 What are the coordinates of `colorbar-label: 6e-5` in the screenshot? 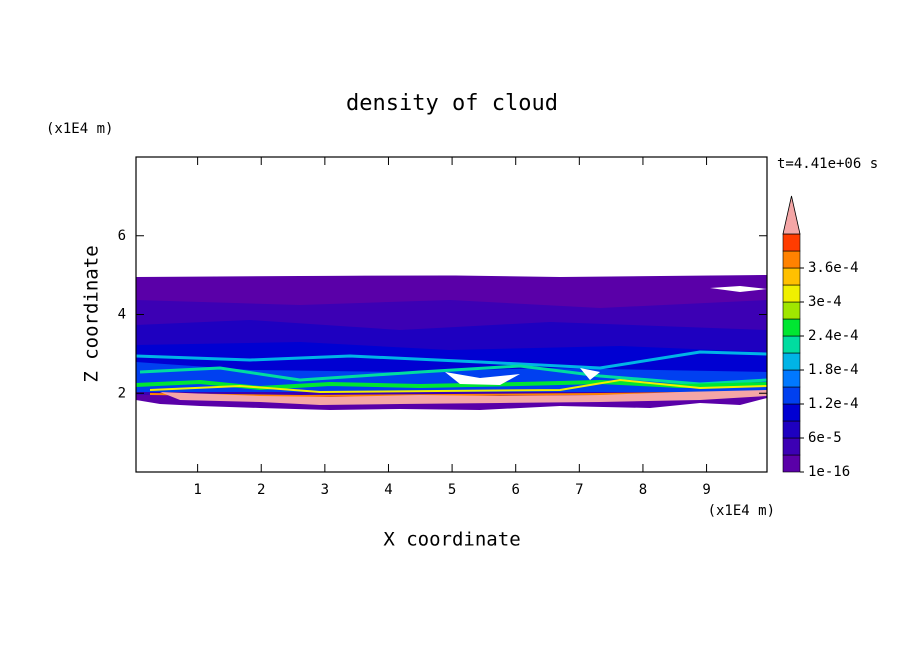 It's located at (825, 438).